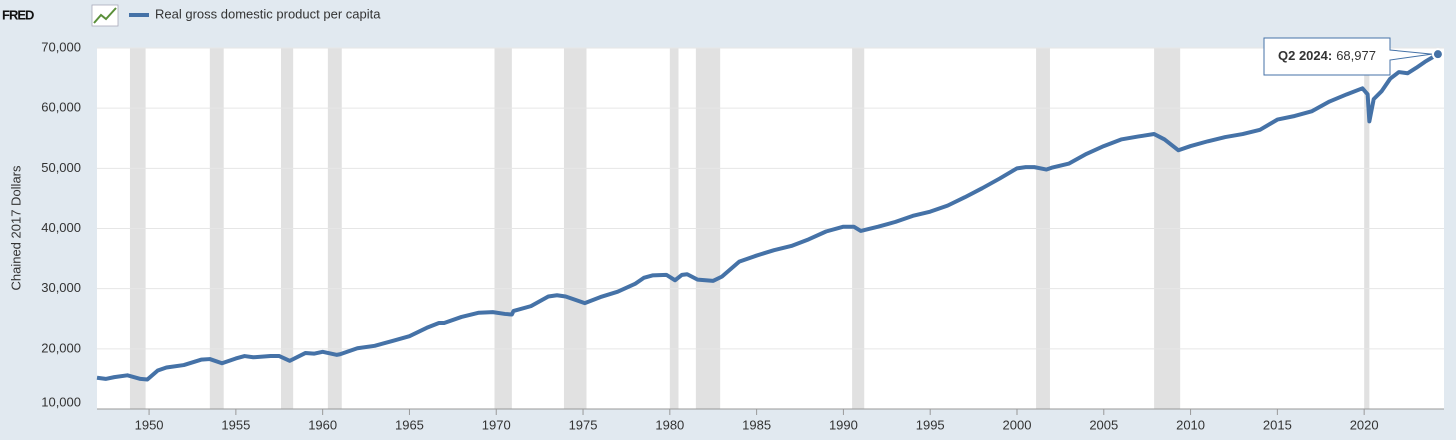  Describe the element at coordinates (61, 347) in the screenshot. I see `y-tick-label: 20,000` at that location.